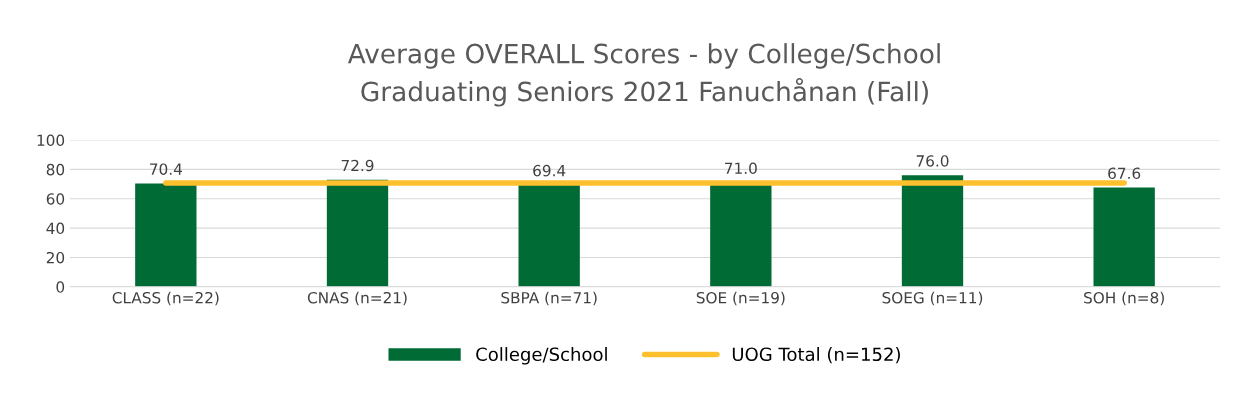 The width and height of the screenshot is (1250, 400). What do you see at coordinates (932, 161) in the screenshot?
I see `data-label: 76.0` at bounding box center [932, 161].